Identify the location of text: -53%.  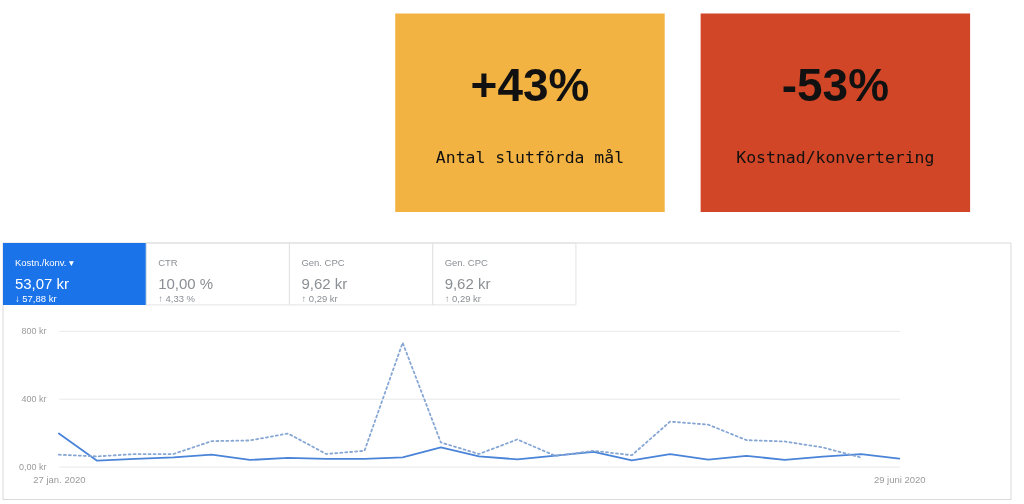
(835, 85).